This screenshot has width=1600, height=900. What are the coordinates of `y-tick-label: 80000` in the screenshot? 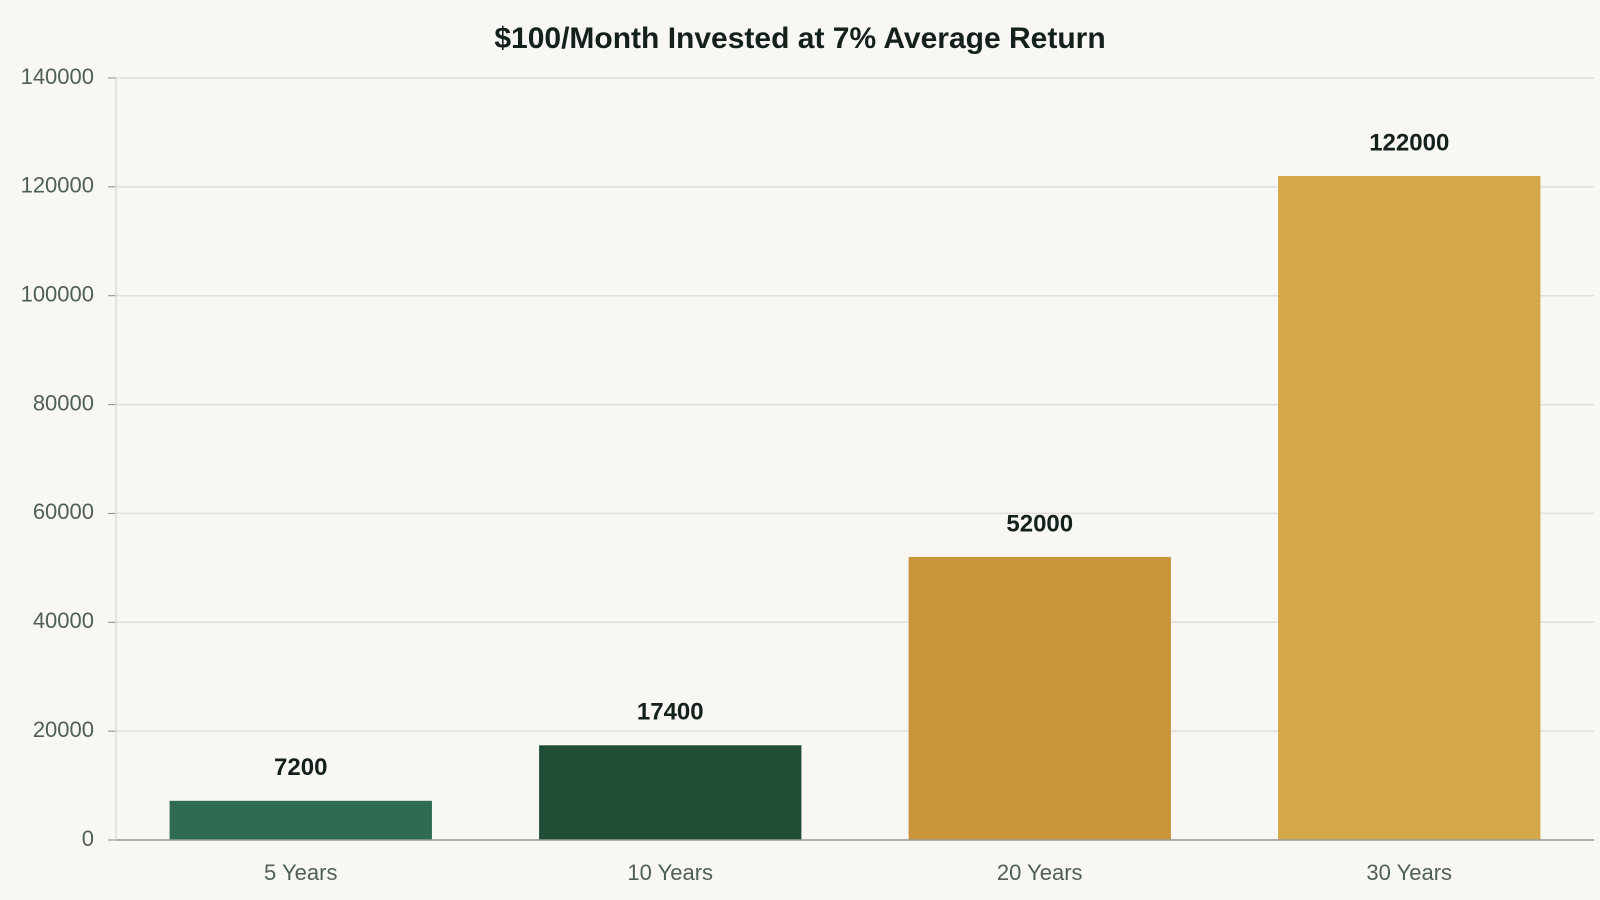 It's located at (63, 402).